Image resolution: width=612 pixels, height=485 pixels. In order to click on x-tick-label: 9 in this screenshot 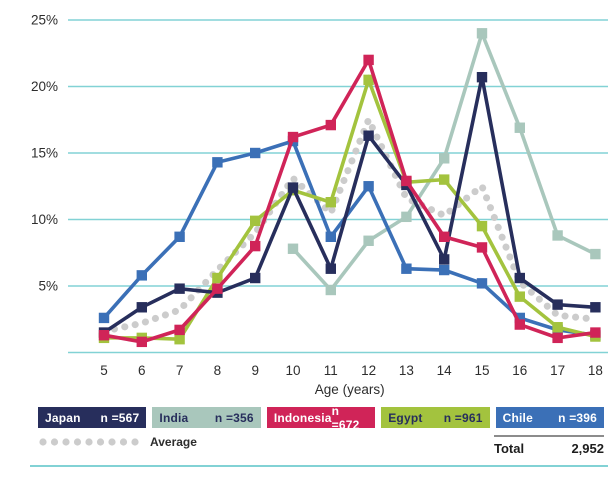, I will do `click(255, 370)`.